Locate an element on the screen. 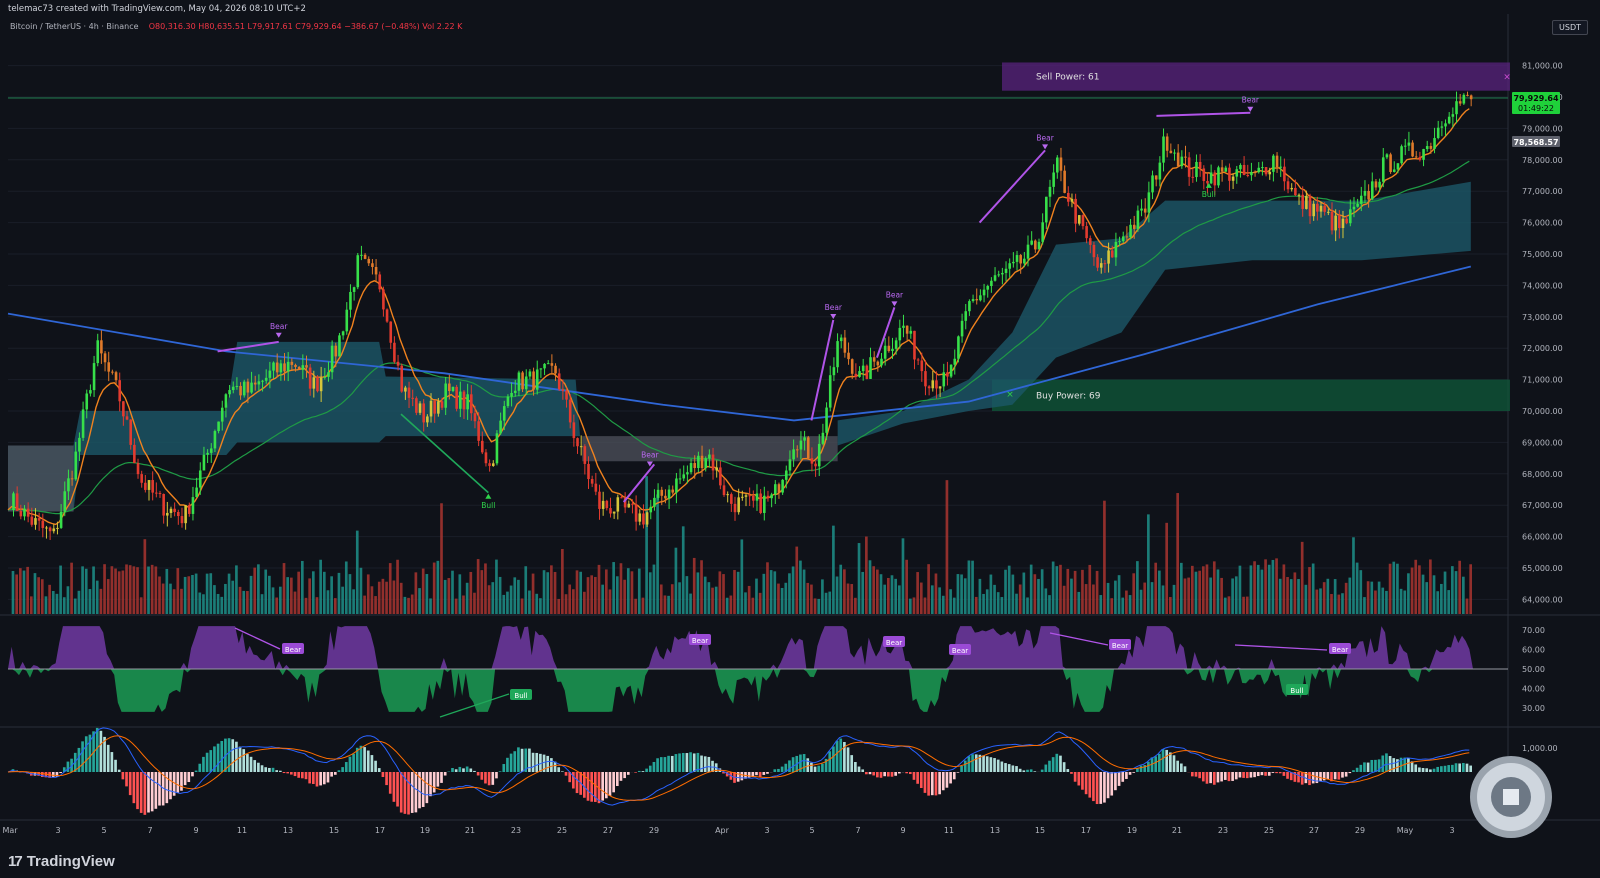 The width and height of the screenshot is (1600, 878). symbol-title: Bitcoin / TetherUS · 4h · Binance is located at coordinates (74, 26).